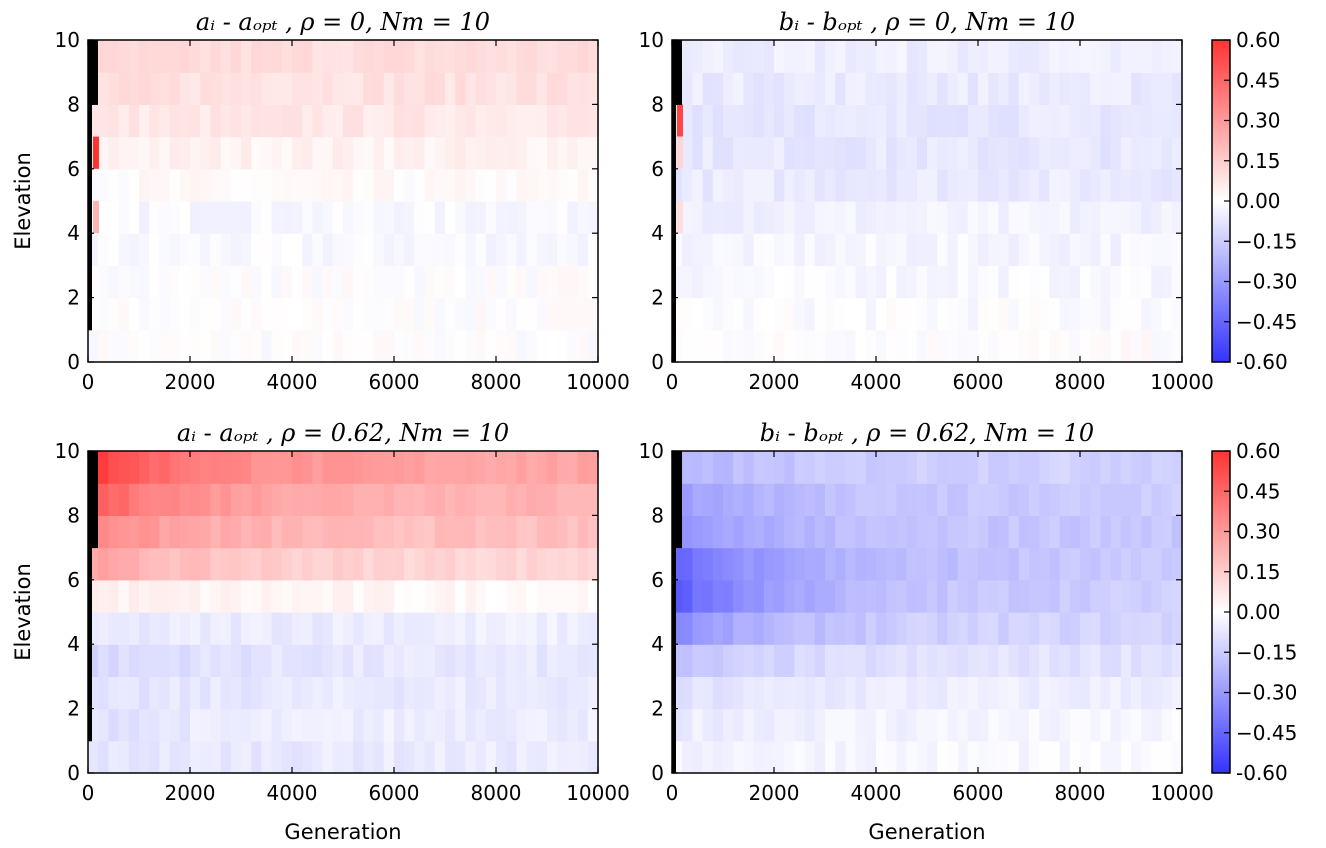 Image resolution: width=1326 pixels, height=848 pixels. I want to click on x-tick-label: 8000, so click(1080, 382).